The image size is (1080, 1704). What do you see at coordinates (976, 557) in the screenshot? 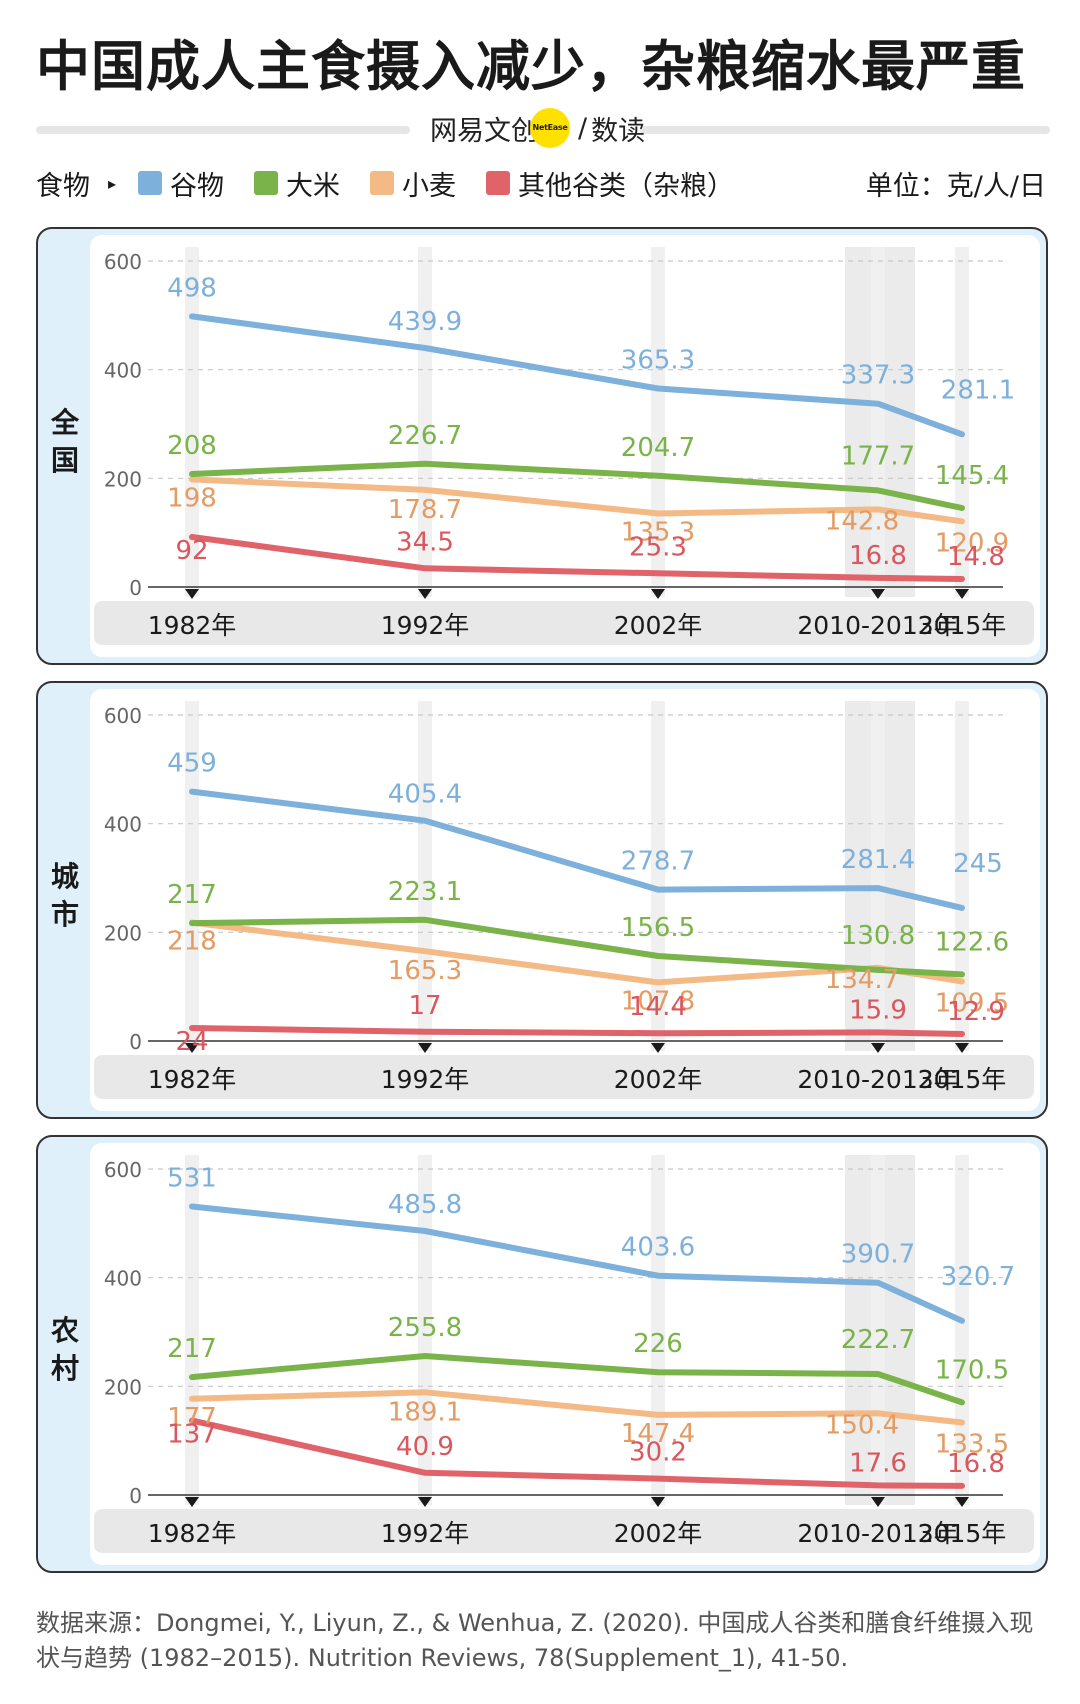
I see `data-label-other-grains: 14.8` at bounding box center [976, 557].